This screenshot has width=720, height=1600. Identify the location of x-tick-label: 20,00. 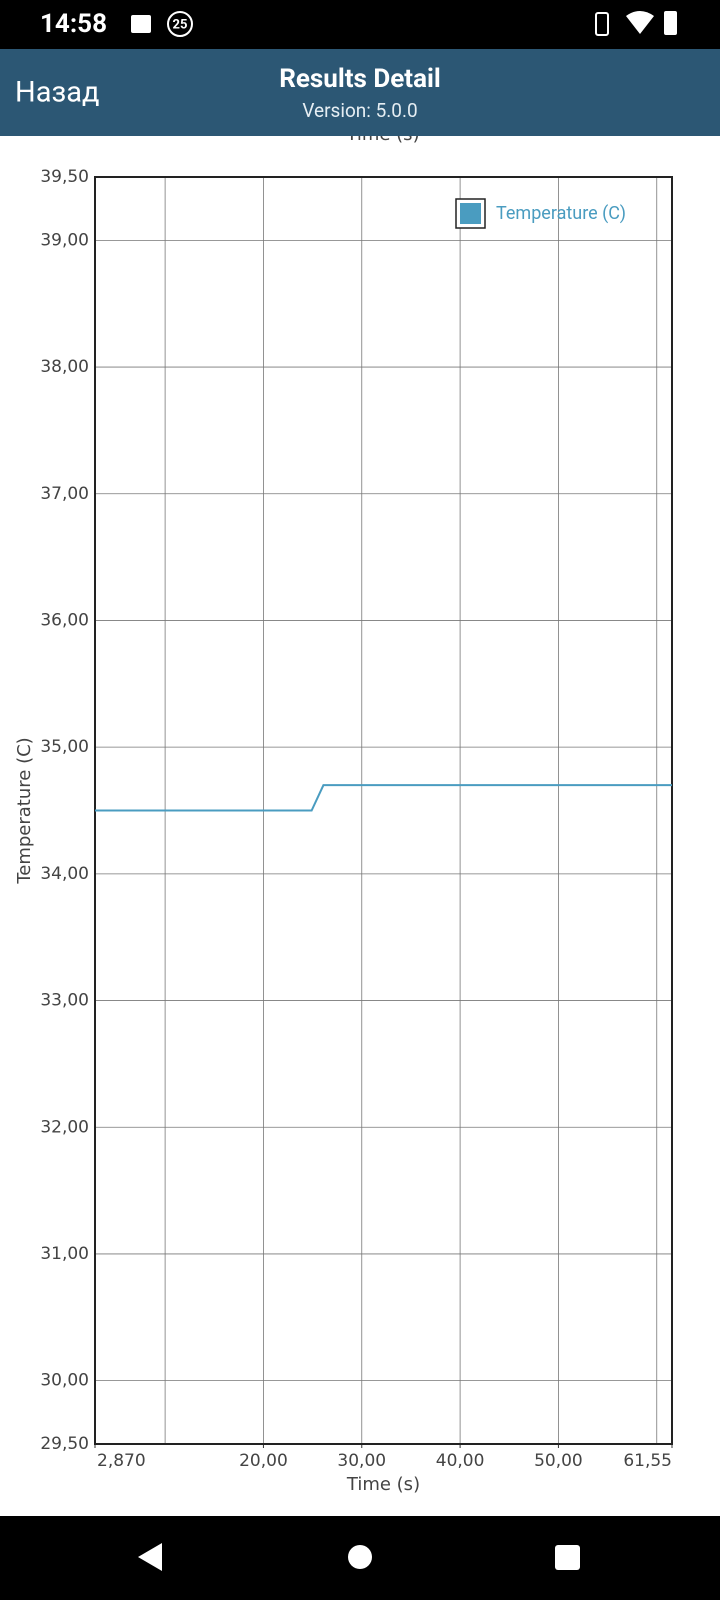
(263, 1461).